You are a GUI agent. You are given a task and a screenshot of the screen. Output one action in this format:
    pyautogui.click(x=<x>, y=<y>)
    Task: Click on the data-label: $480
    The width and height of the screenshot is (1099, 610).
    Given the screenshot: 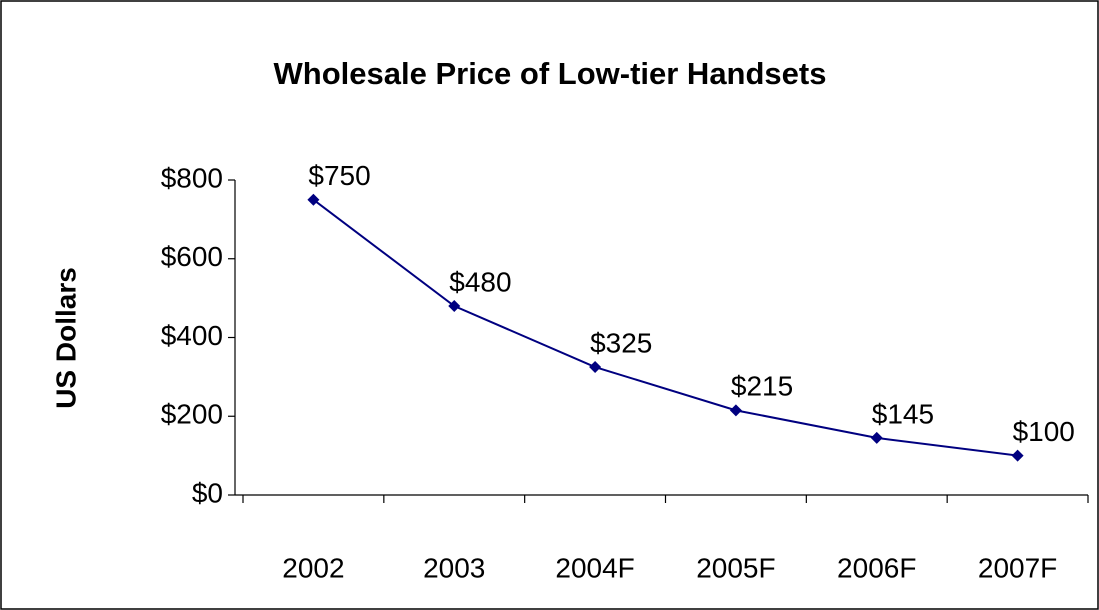 What is the action you would take?
    pyautogui.click(x=480, y=281)
    